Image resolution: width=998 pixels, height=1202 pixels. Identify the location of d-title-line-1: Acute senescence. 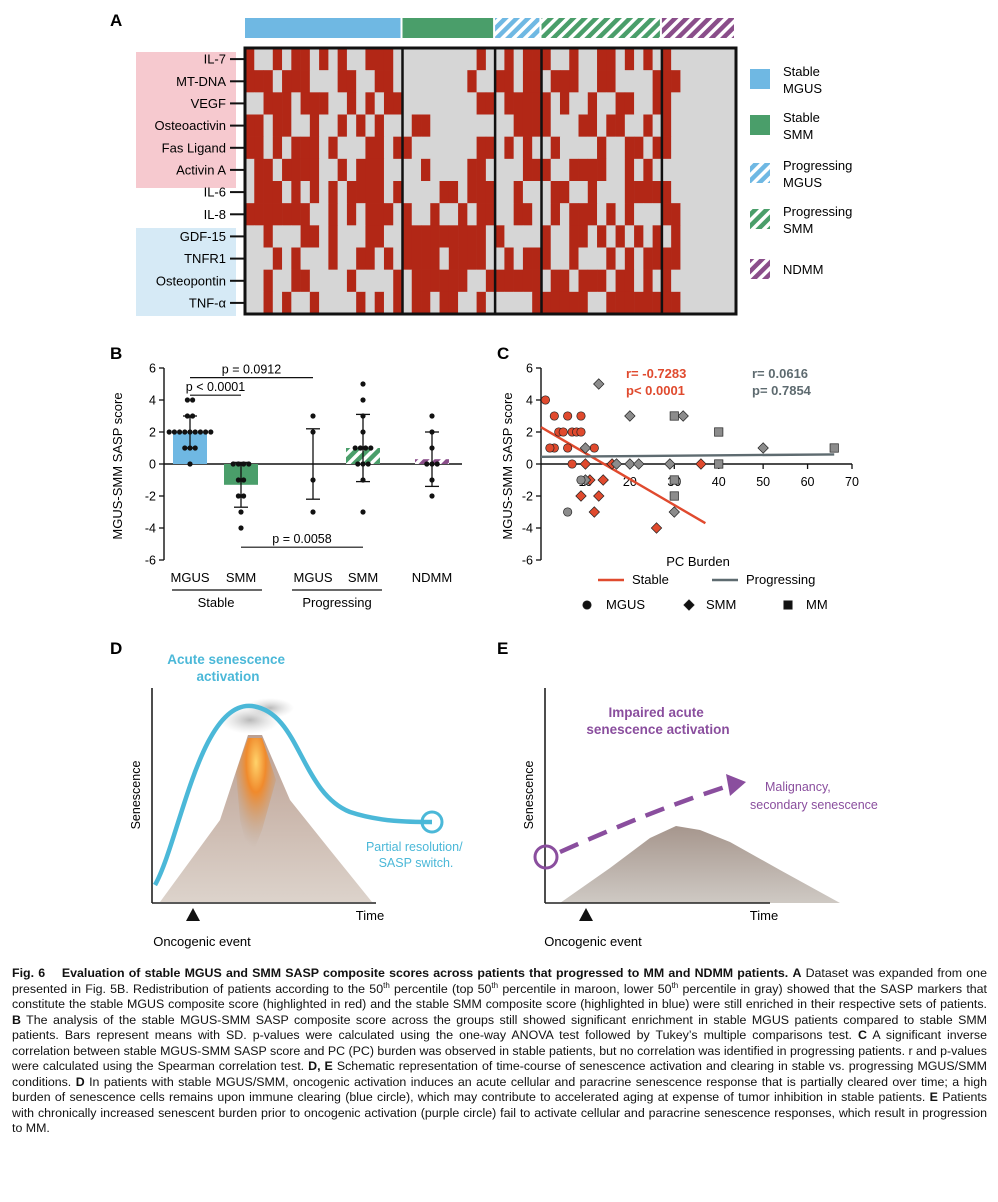
(226, 659).